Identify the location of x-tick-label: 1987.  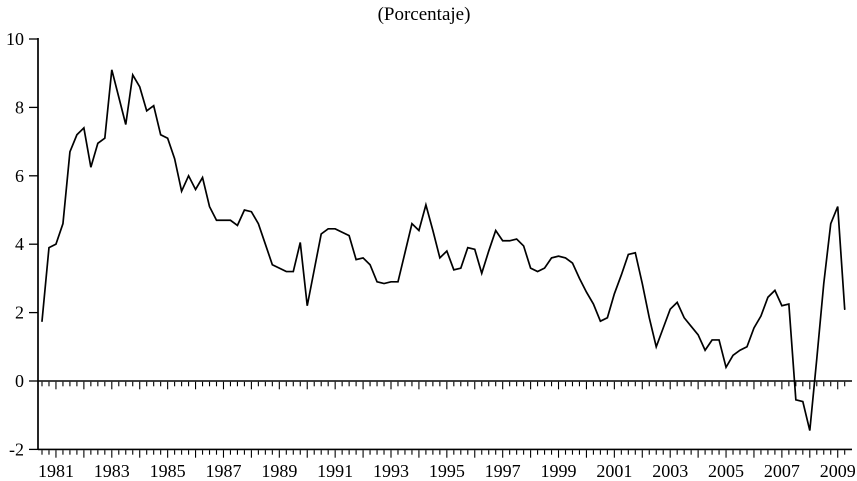
(223, 471).